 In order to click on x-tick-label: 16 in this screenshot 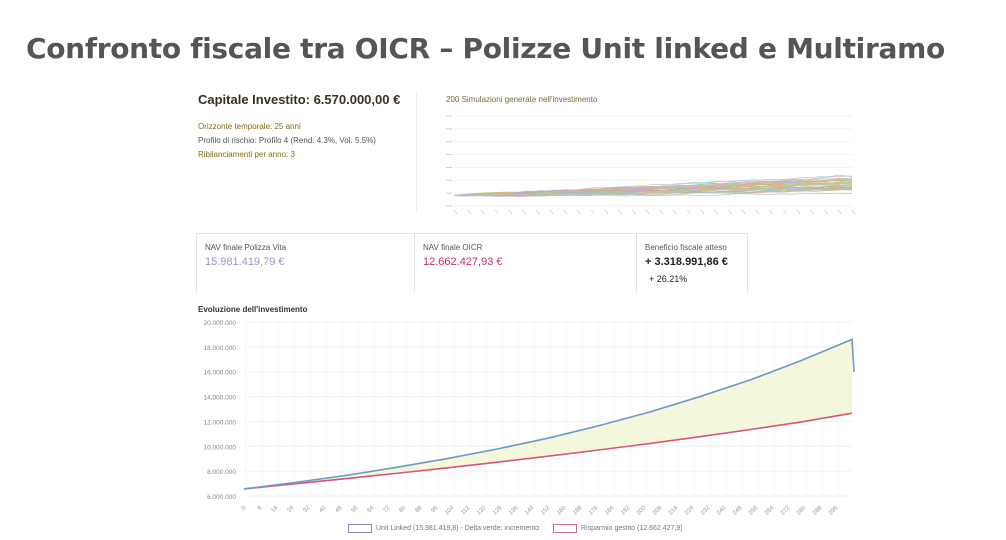, I will do `click(274, 509)`.